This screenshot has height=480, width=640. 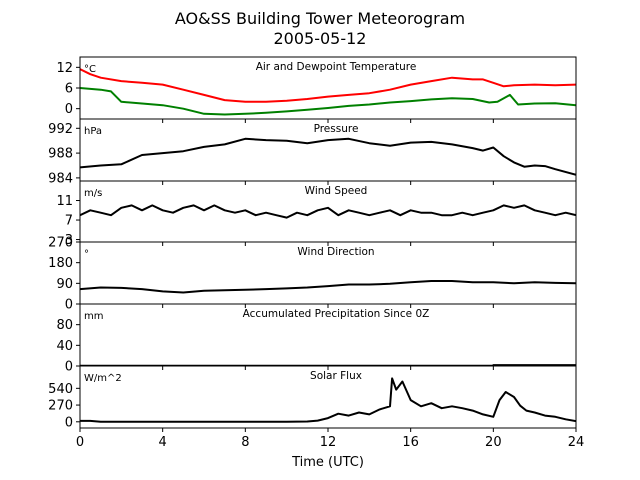 What do you see at coordinates (64, 68) in the screenshot?
I see `y-tick-label: 12` at bounding box center [64, 68].